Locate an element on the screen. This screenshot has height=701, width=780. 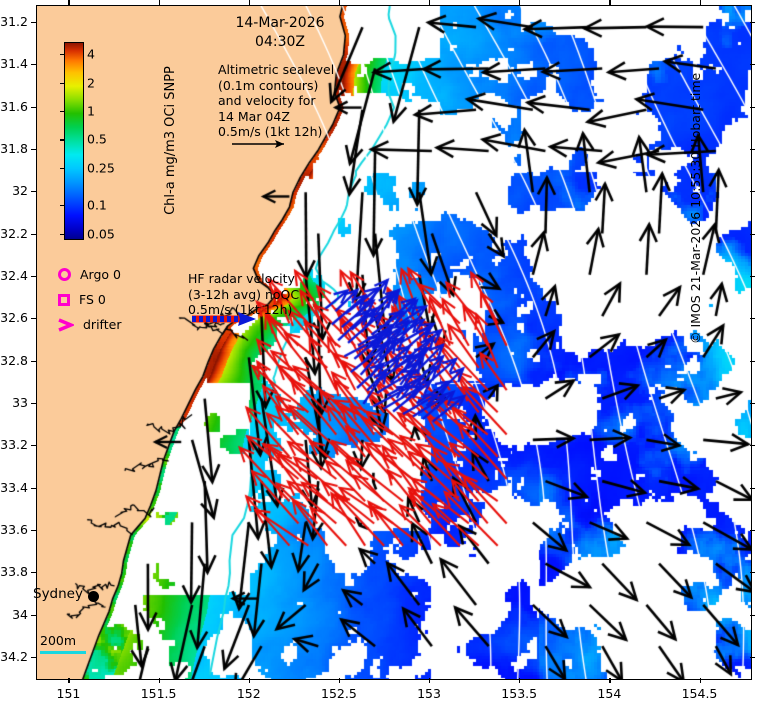
y-axis-label: 32.8 is located at coordinates (14, 360).